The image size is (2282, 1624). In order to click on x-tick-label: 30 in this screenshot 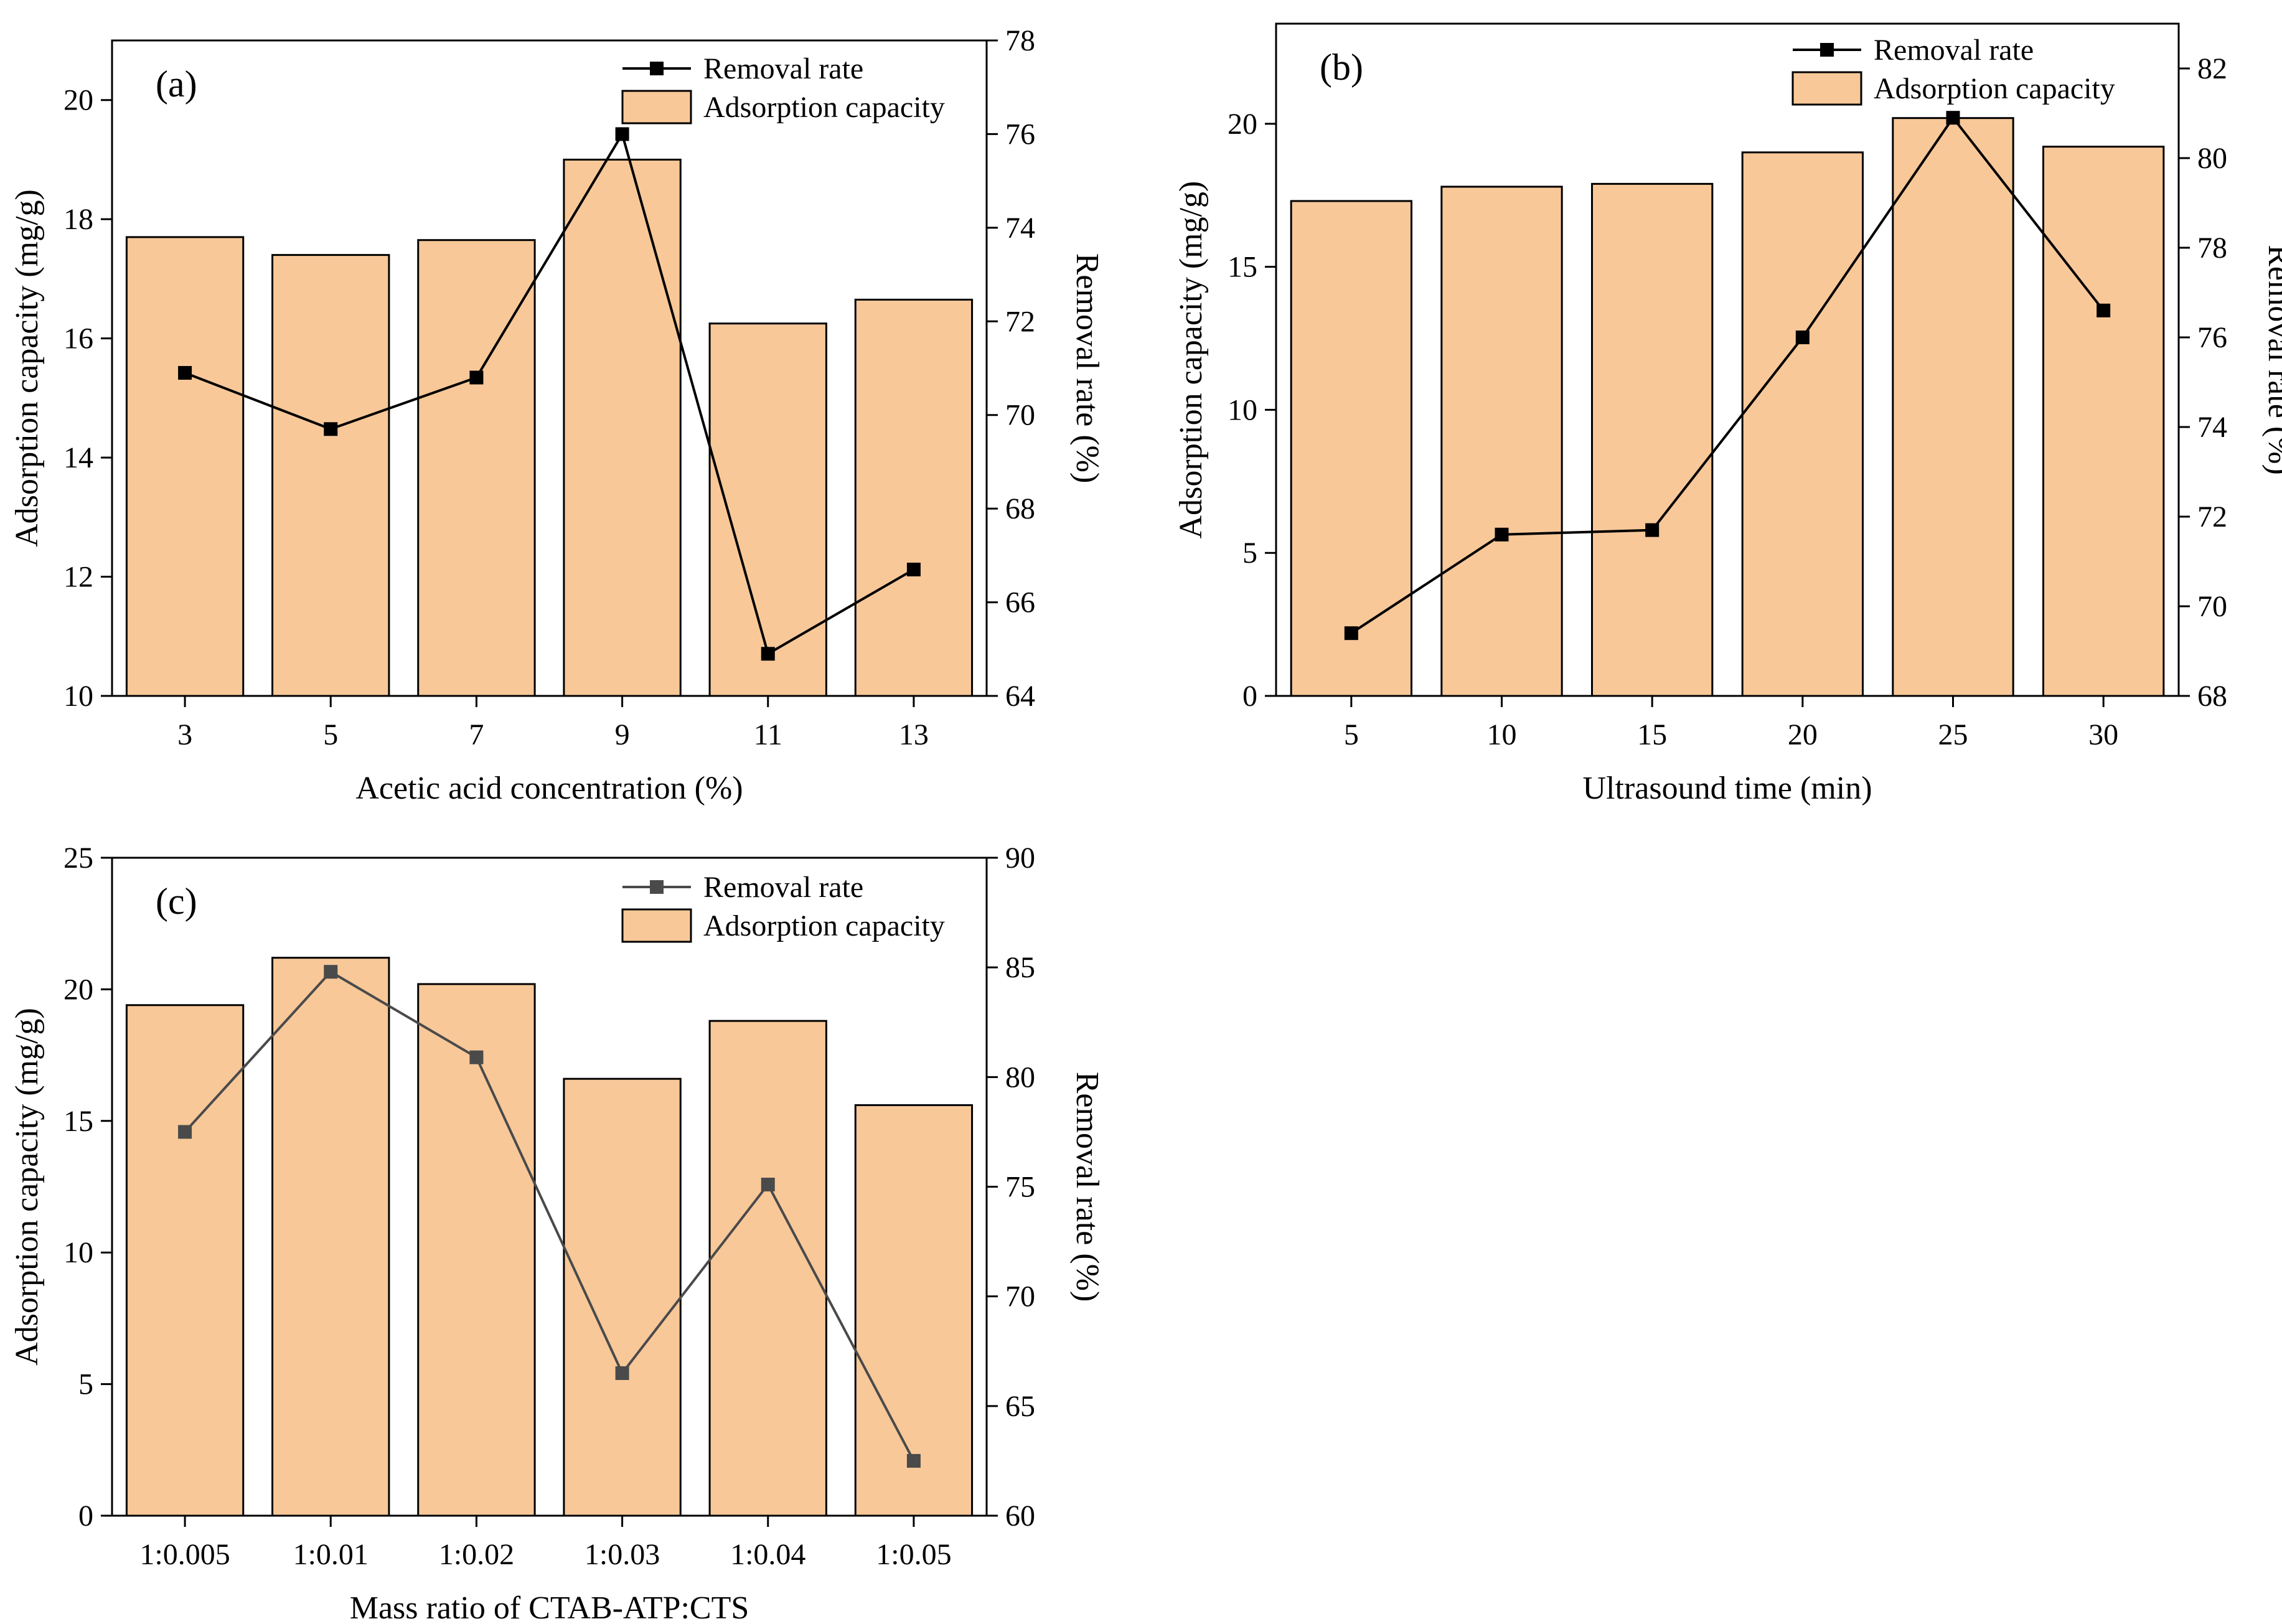, I will do `click(2103, 734)`.